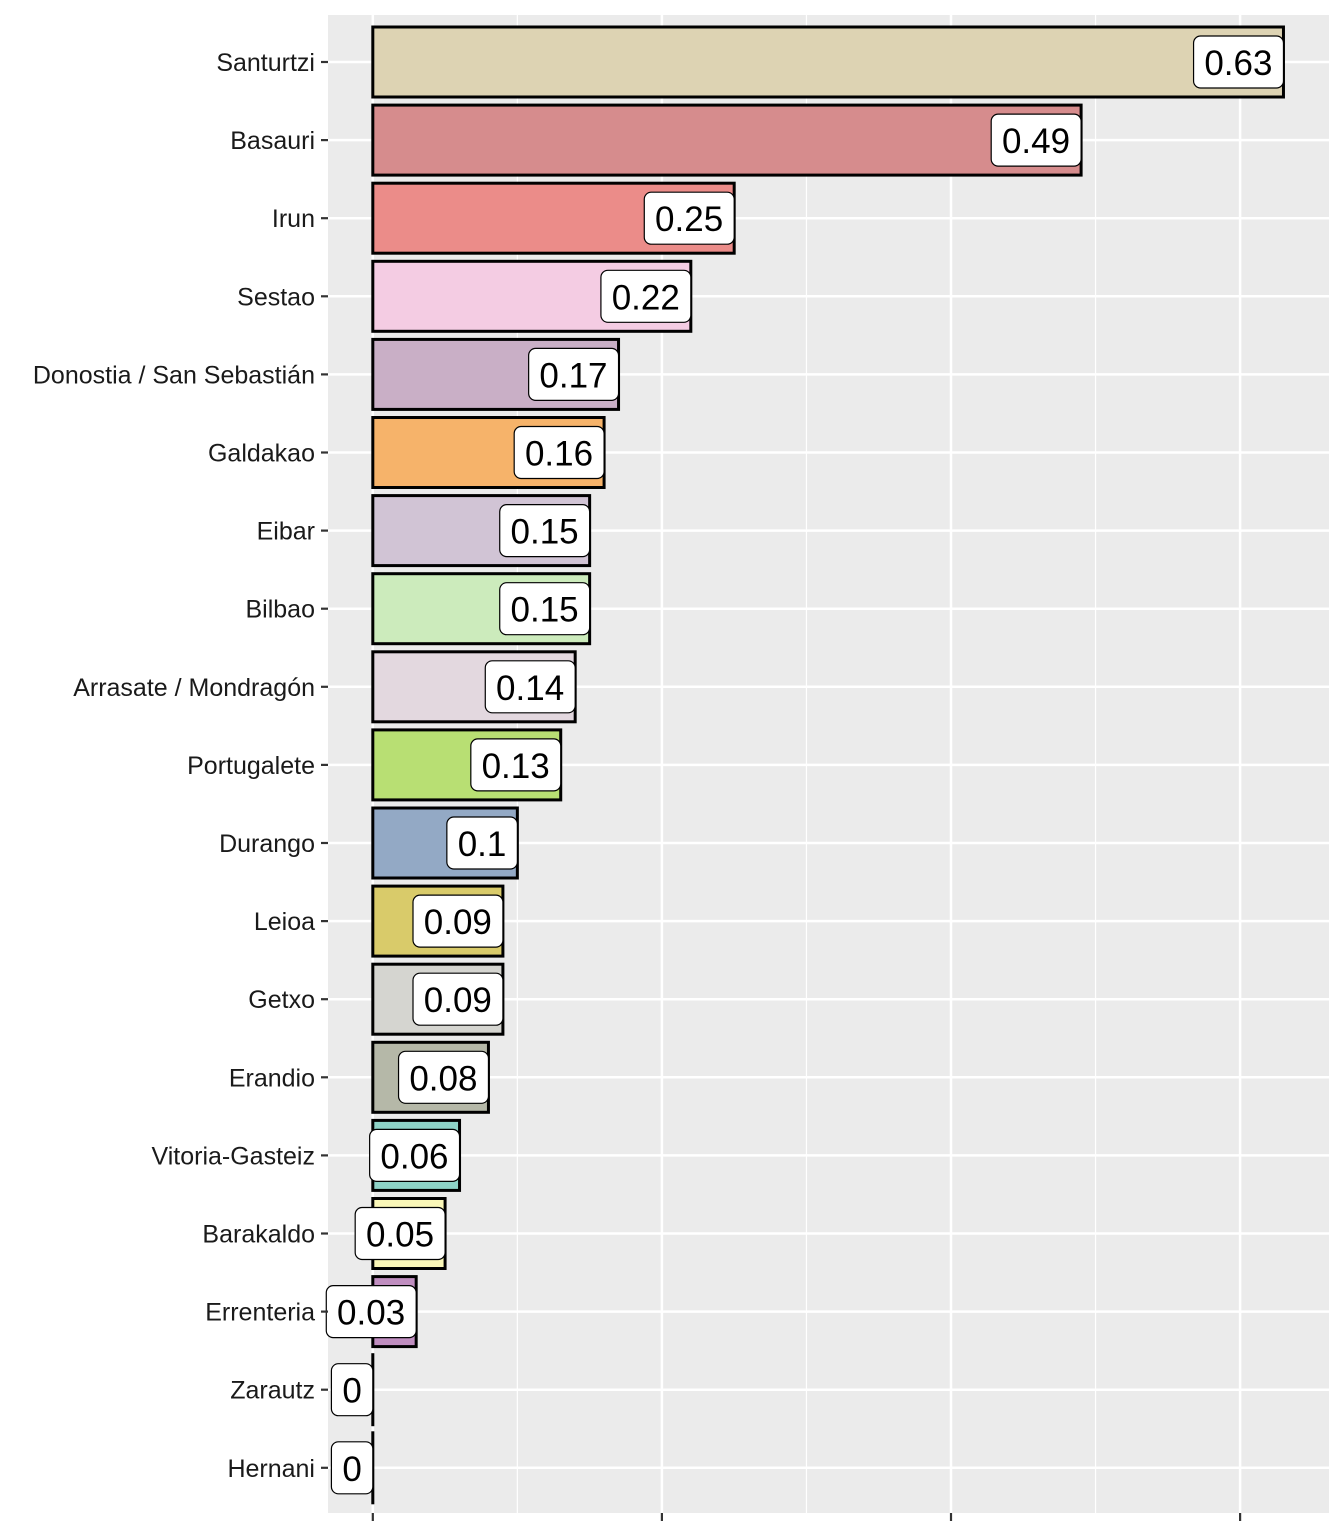 This screenshot has height=1536, width=1344. What do you see at coordinates (727, 140) in the screenshot?
I see `bar-basauri` at bounding box center [727, 140].